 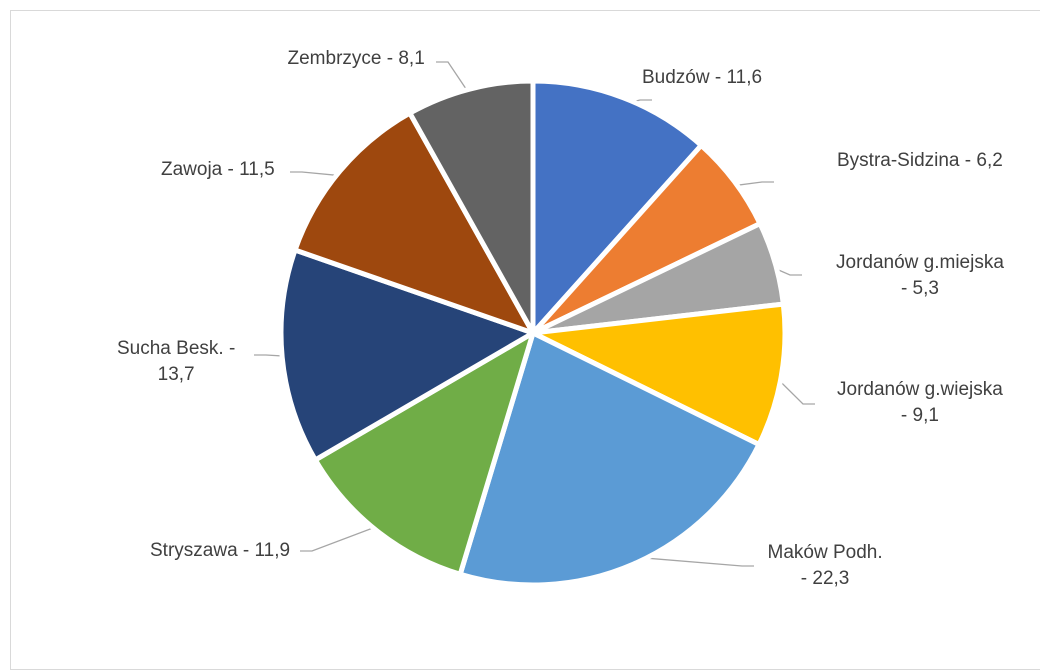 I want to click on slice-label: Zembrzyce - 8,1, so click(x=356, y=59).